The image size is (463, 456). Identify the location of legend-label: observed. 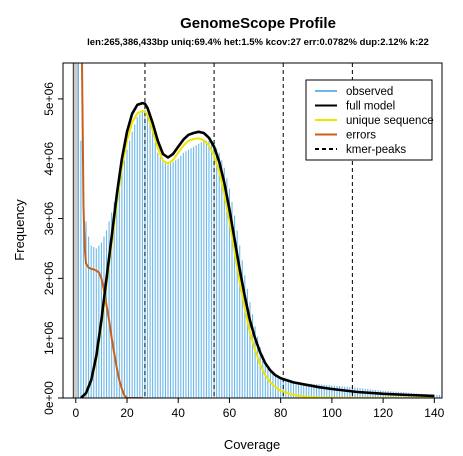
(369, 92).